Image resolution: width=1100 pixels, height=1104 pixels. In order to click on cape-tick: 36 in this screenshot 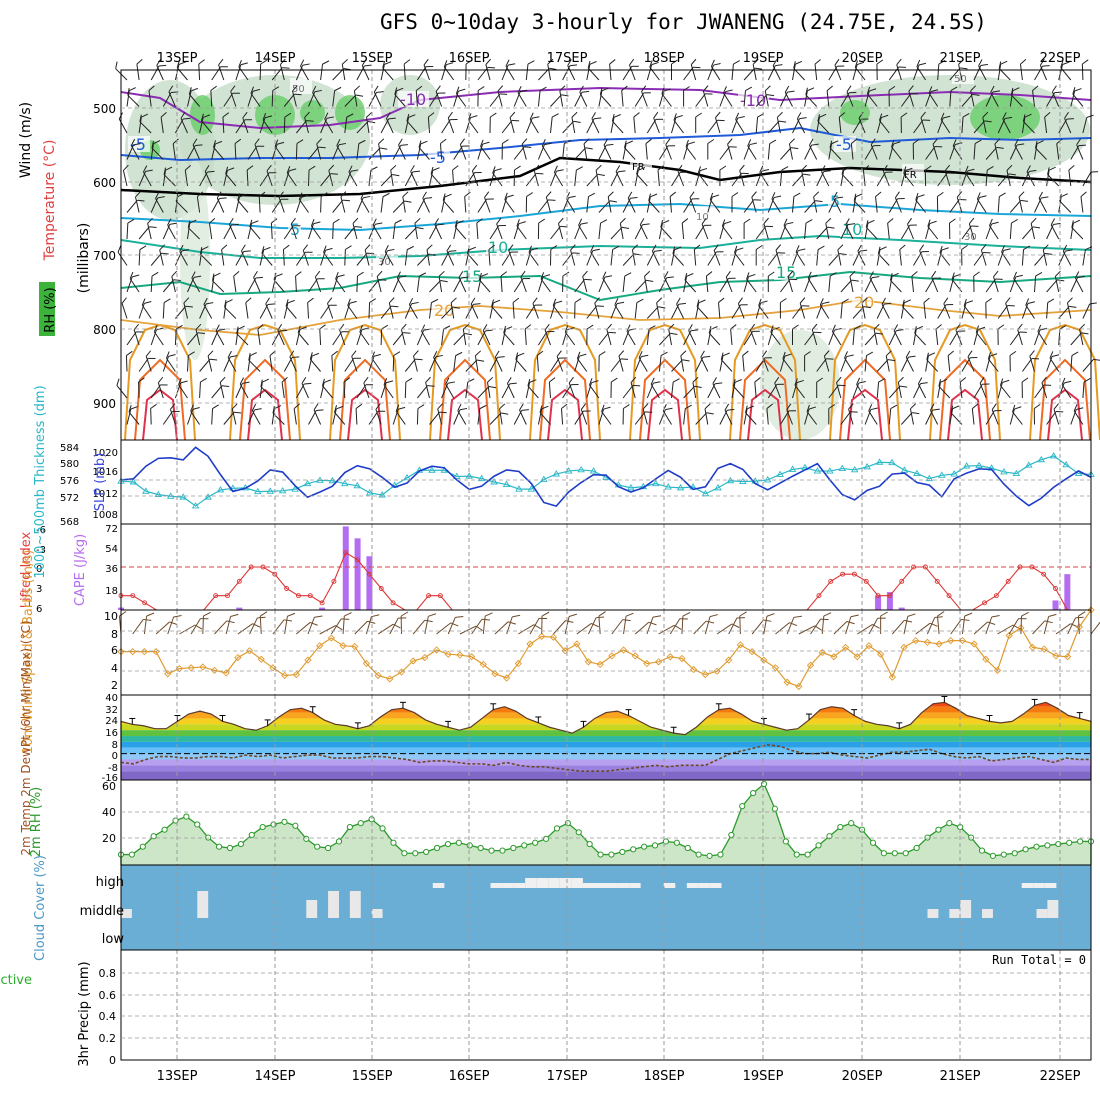, I will do `click(111, 569)`.